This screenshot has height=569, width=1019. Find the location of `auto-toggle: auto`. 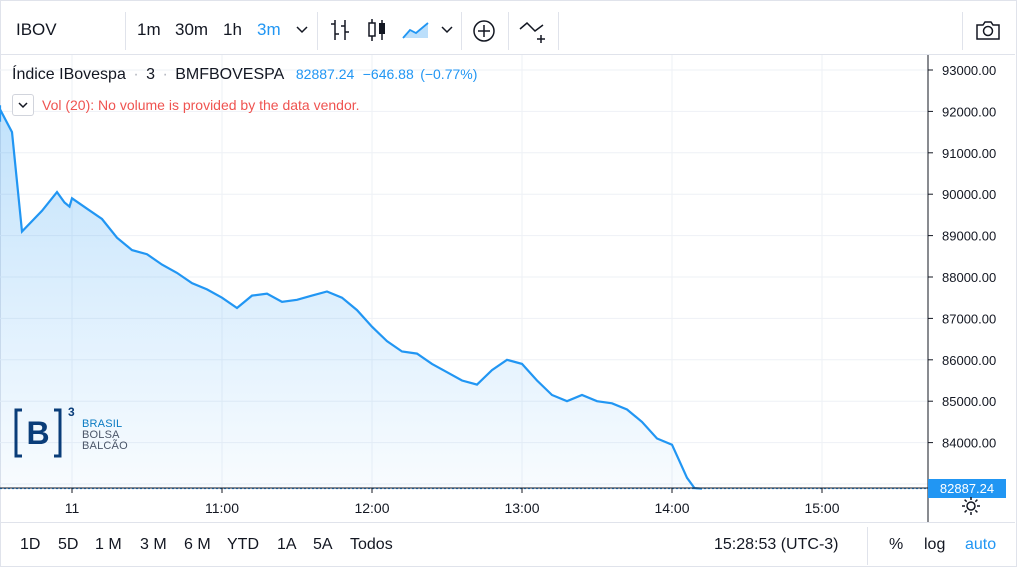

auto-toggle: auto is located at coordinates (981, 544).